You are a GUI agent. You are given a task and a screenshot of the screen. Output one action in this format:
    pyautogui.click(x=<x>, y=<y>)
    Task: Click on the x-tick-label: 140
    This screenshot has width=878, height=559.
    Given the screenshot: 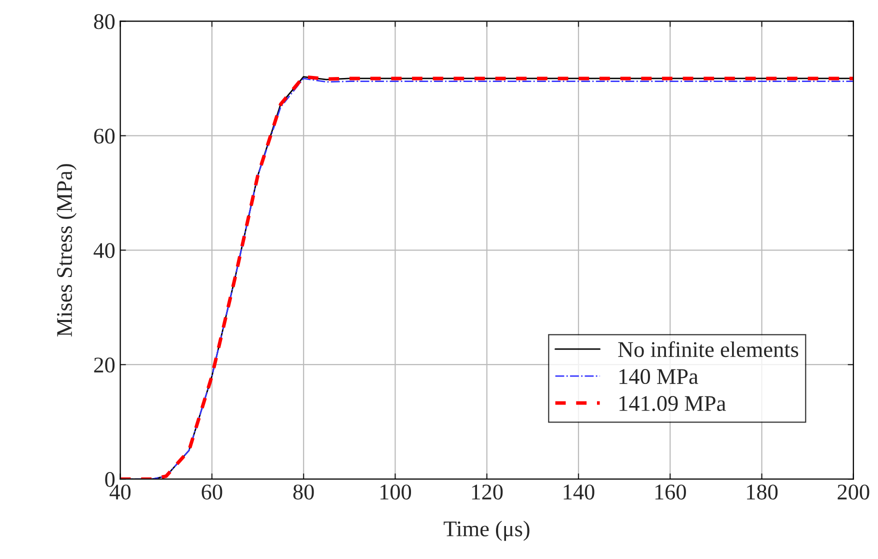 What is the action you would take?
    pyautogui.click(x=579, y=492)
    